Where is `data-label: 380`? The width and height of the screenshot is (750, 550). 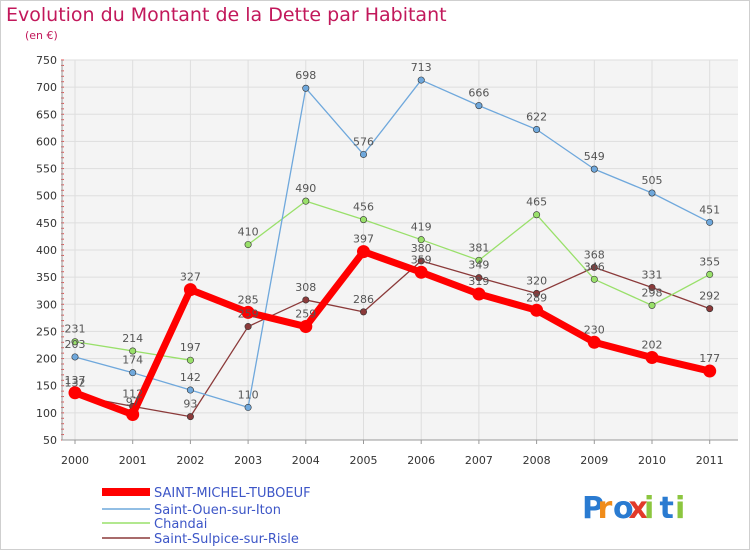
data-label: 380 is located at coordinates (421, 248).